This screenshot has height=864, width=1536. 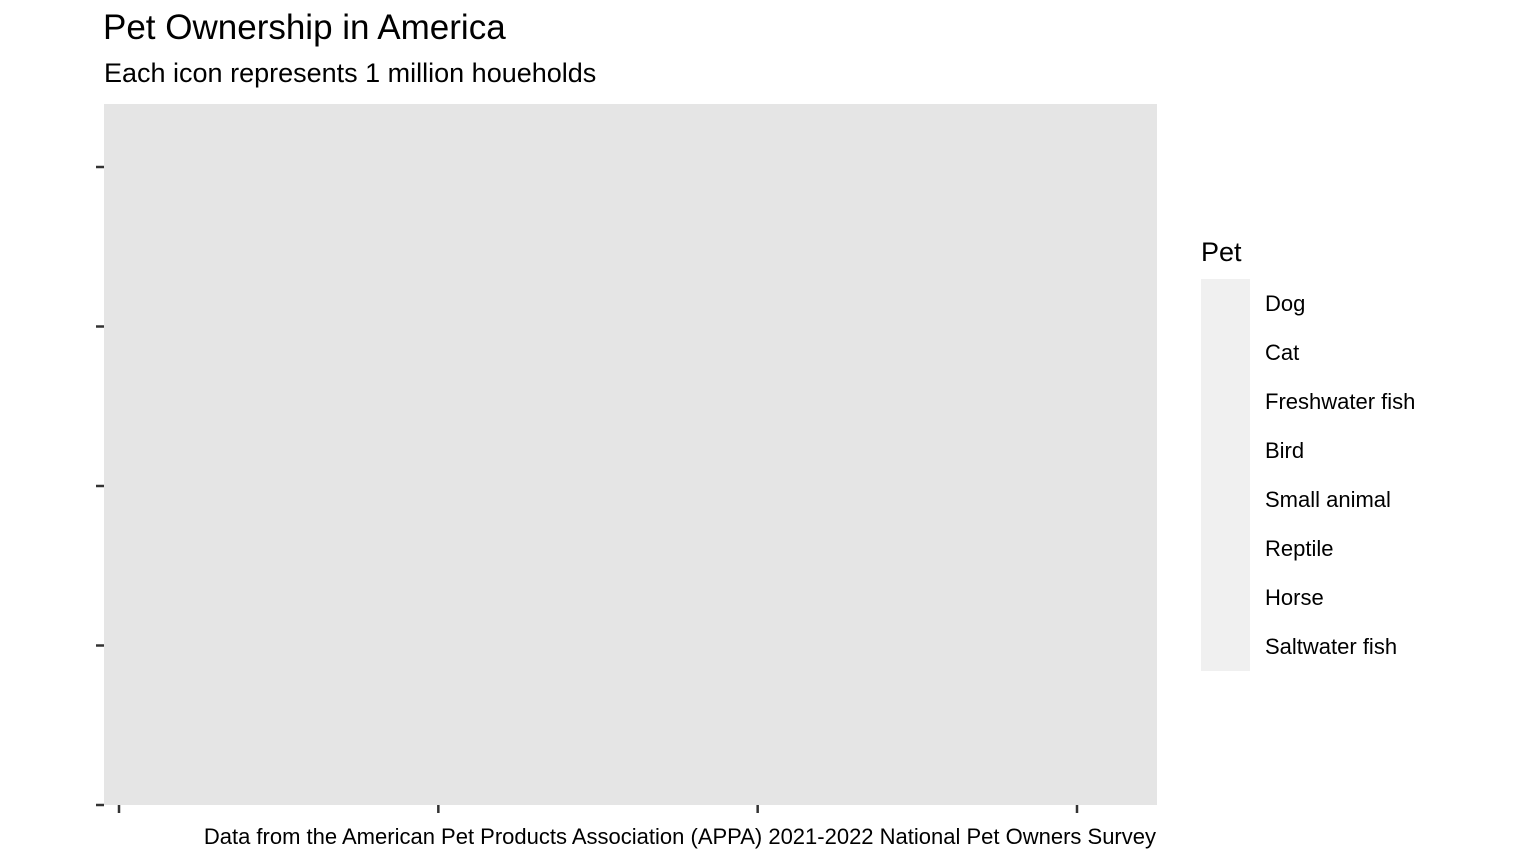 I want to click on legend-item: Small animal, so click(x=1361, y=499).